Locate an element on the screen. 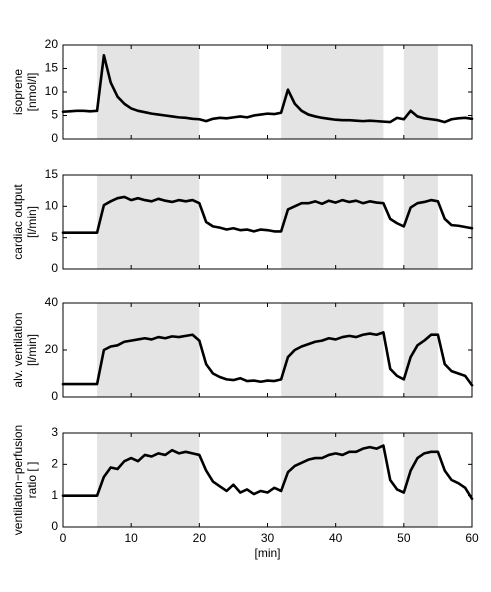 The image size is (491, 592). x-tick-label: 20 is located at coordinates (200, 538).